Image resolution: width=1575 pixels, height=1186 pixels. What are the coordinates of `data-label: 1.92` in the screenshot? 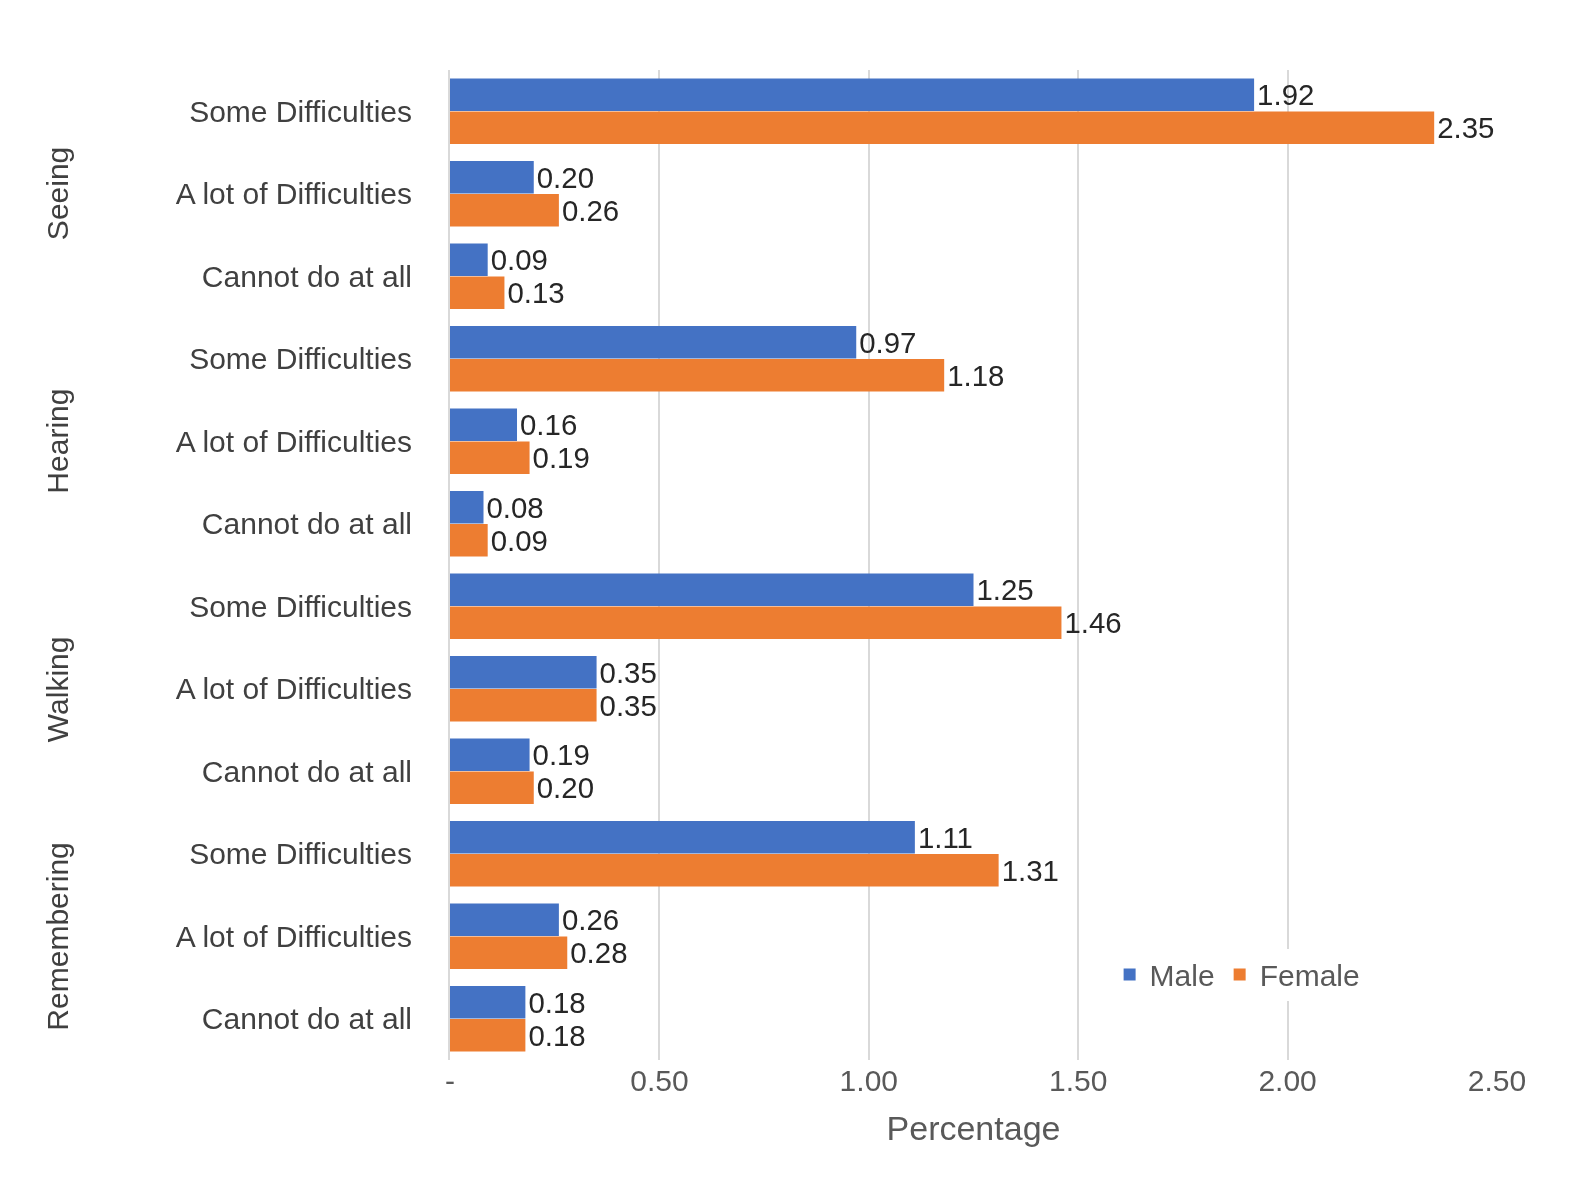 It's located at (1286, 95).